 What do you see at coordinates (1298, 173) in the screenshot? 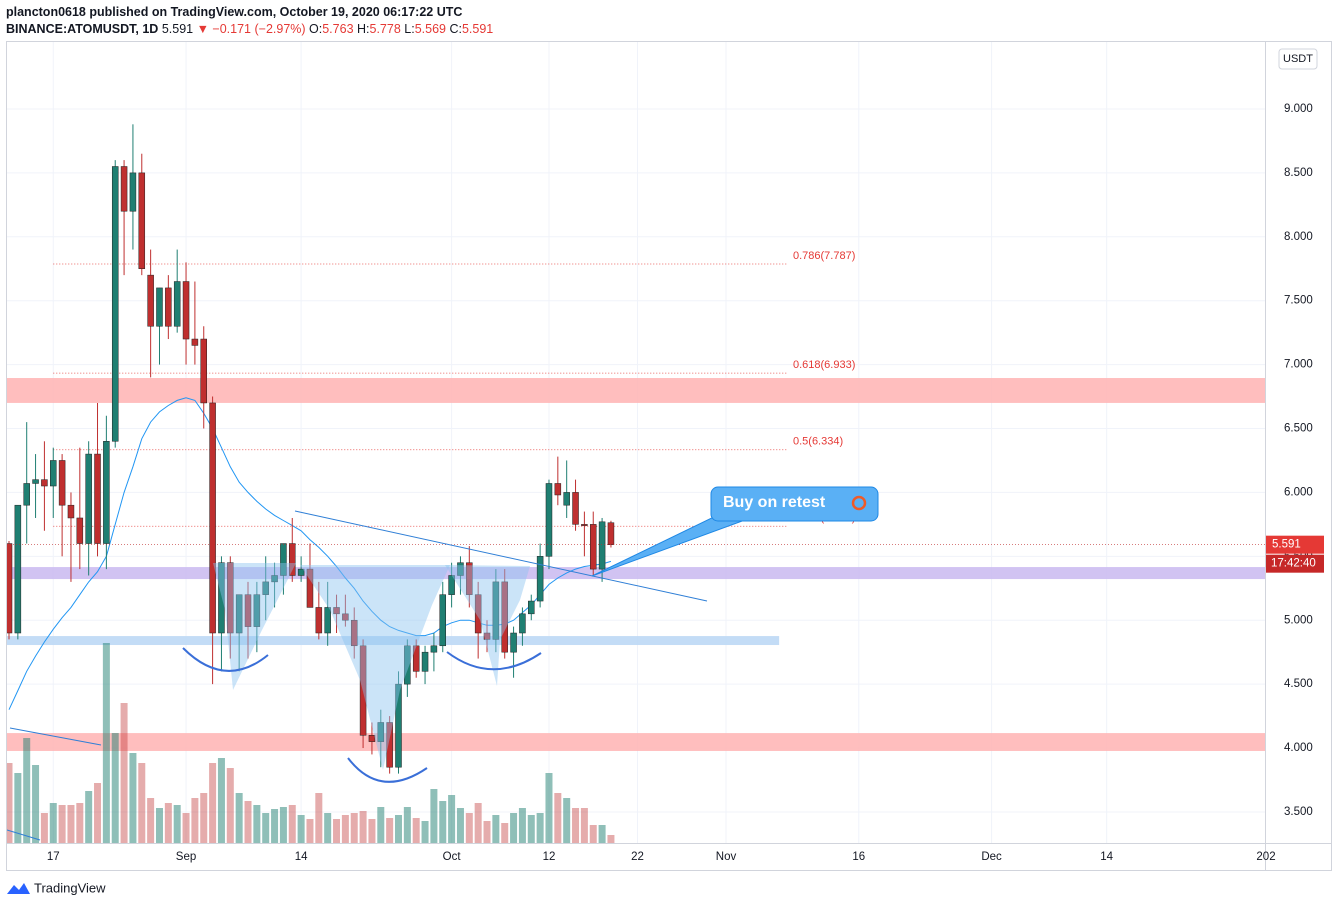
I see `y-tick-label: 8.500` at bounding box center [1298, 173].